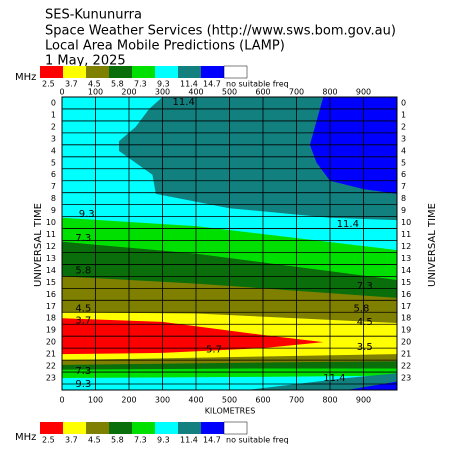  What do you see at coordinates (403, 174) in the screenshot?
I see `y-tick-label: 6` at bounding box center [403, 174].